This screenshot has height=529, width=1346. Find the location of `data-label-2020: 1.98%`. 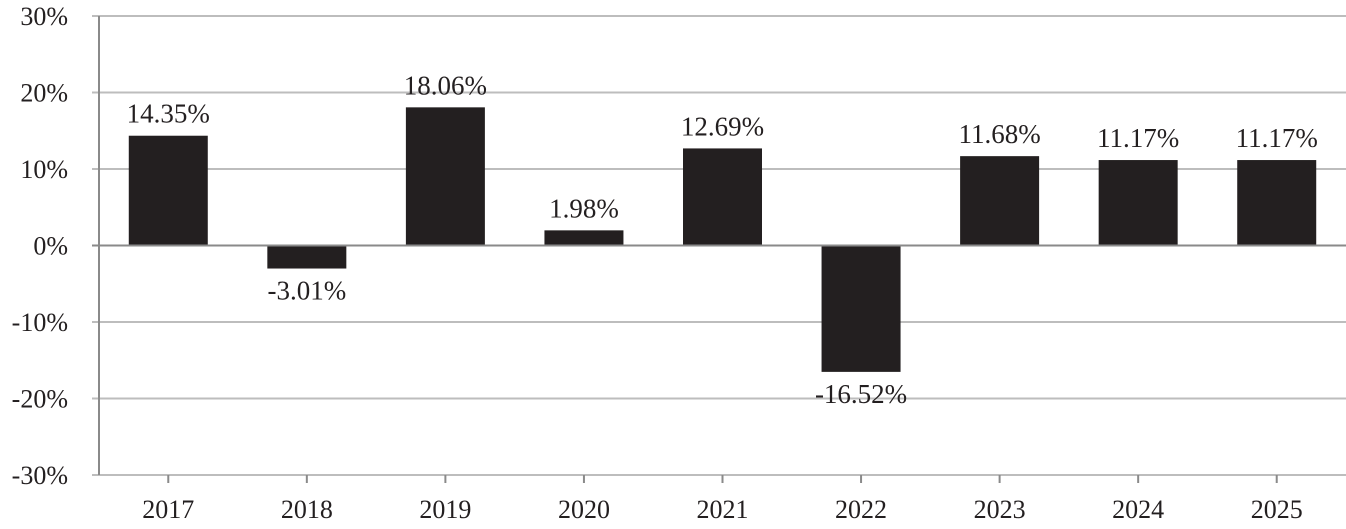

data-label-2020: 1.98% is located at coordinates (584, 208).